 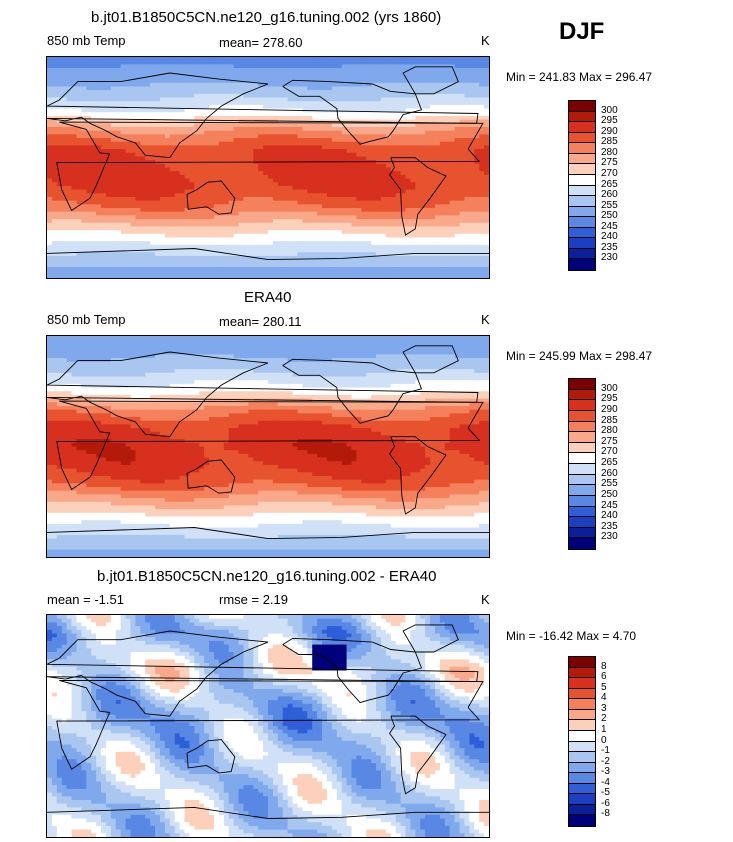 I want to click on panel-1-variable-label: 850 mb Temp, so click(x=86, y=40).